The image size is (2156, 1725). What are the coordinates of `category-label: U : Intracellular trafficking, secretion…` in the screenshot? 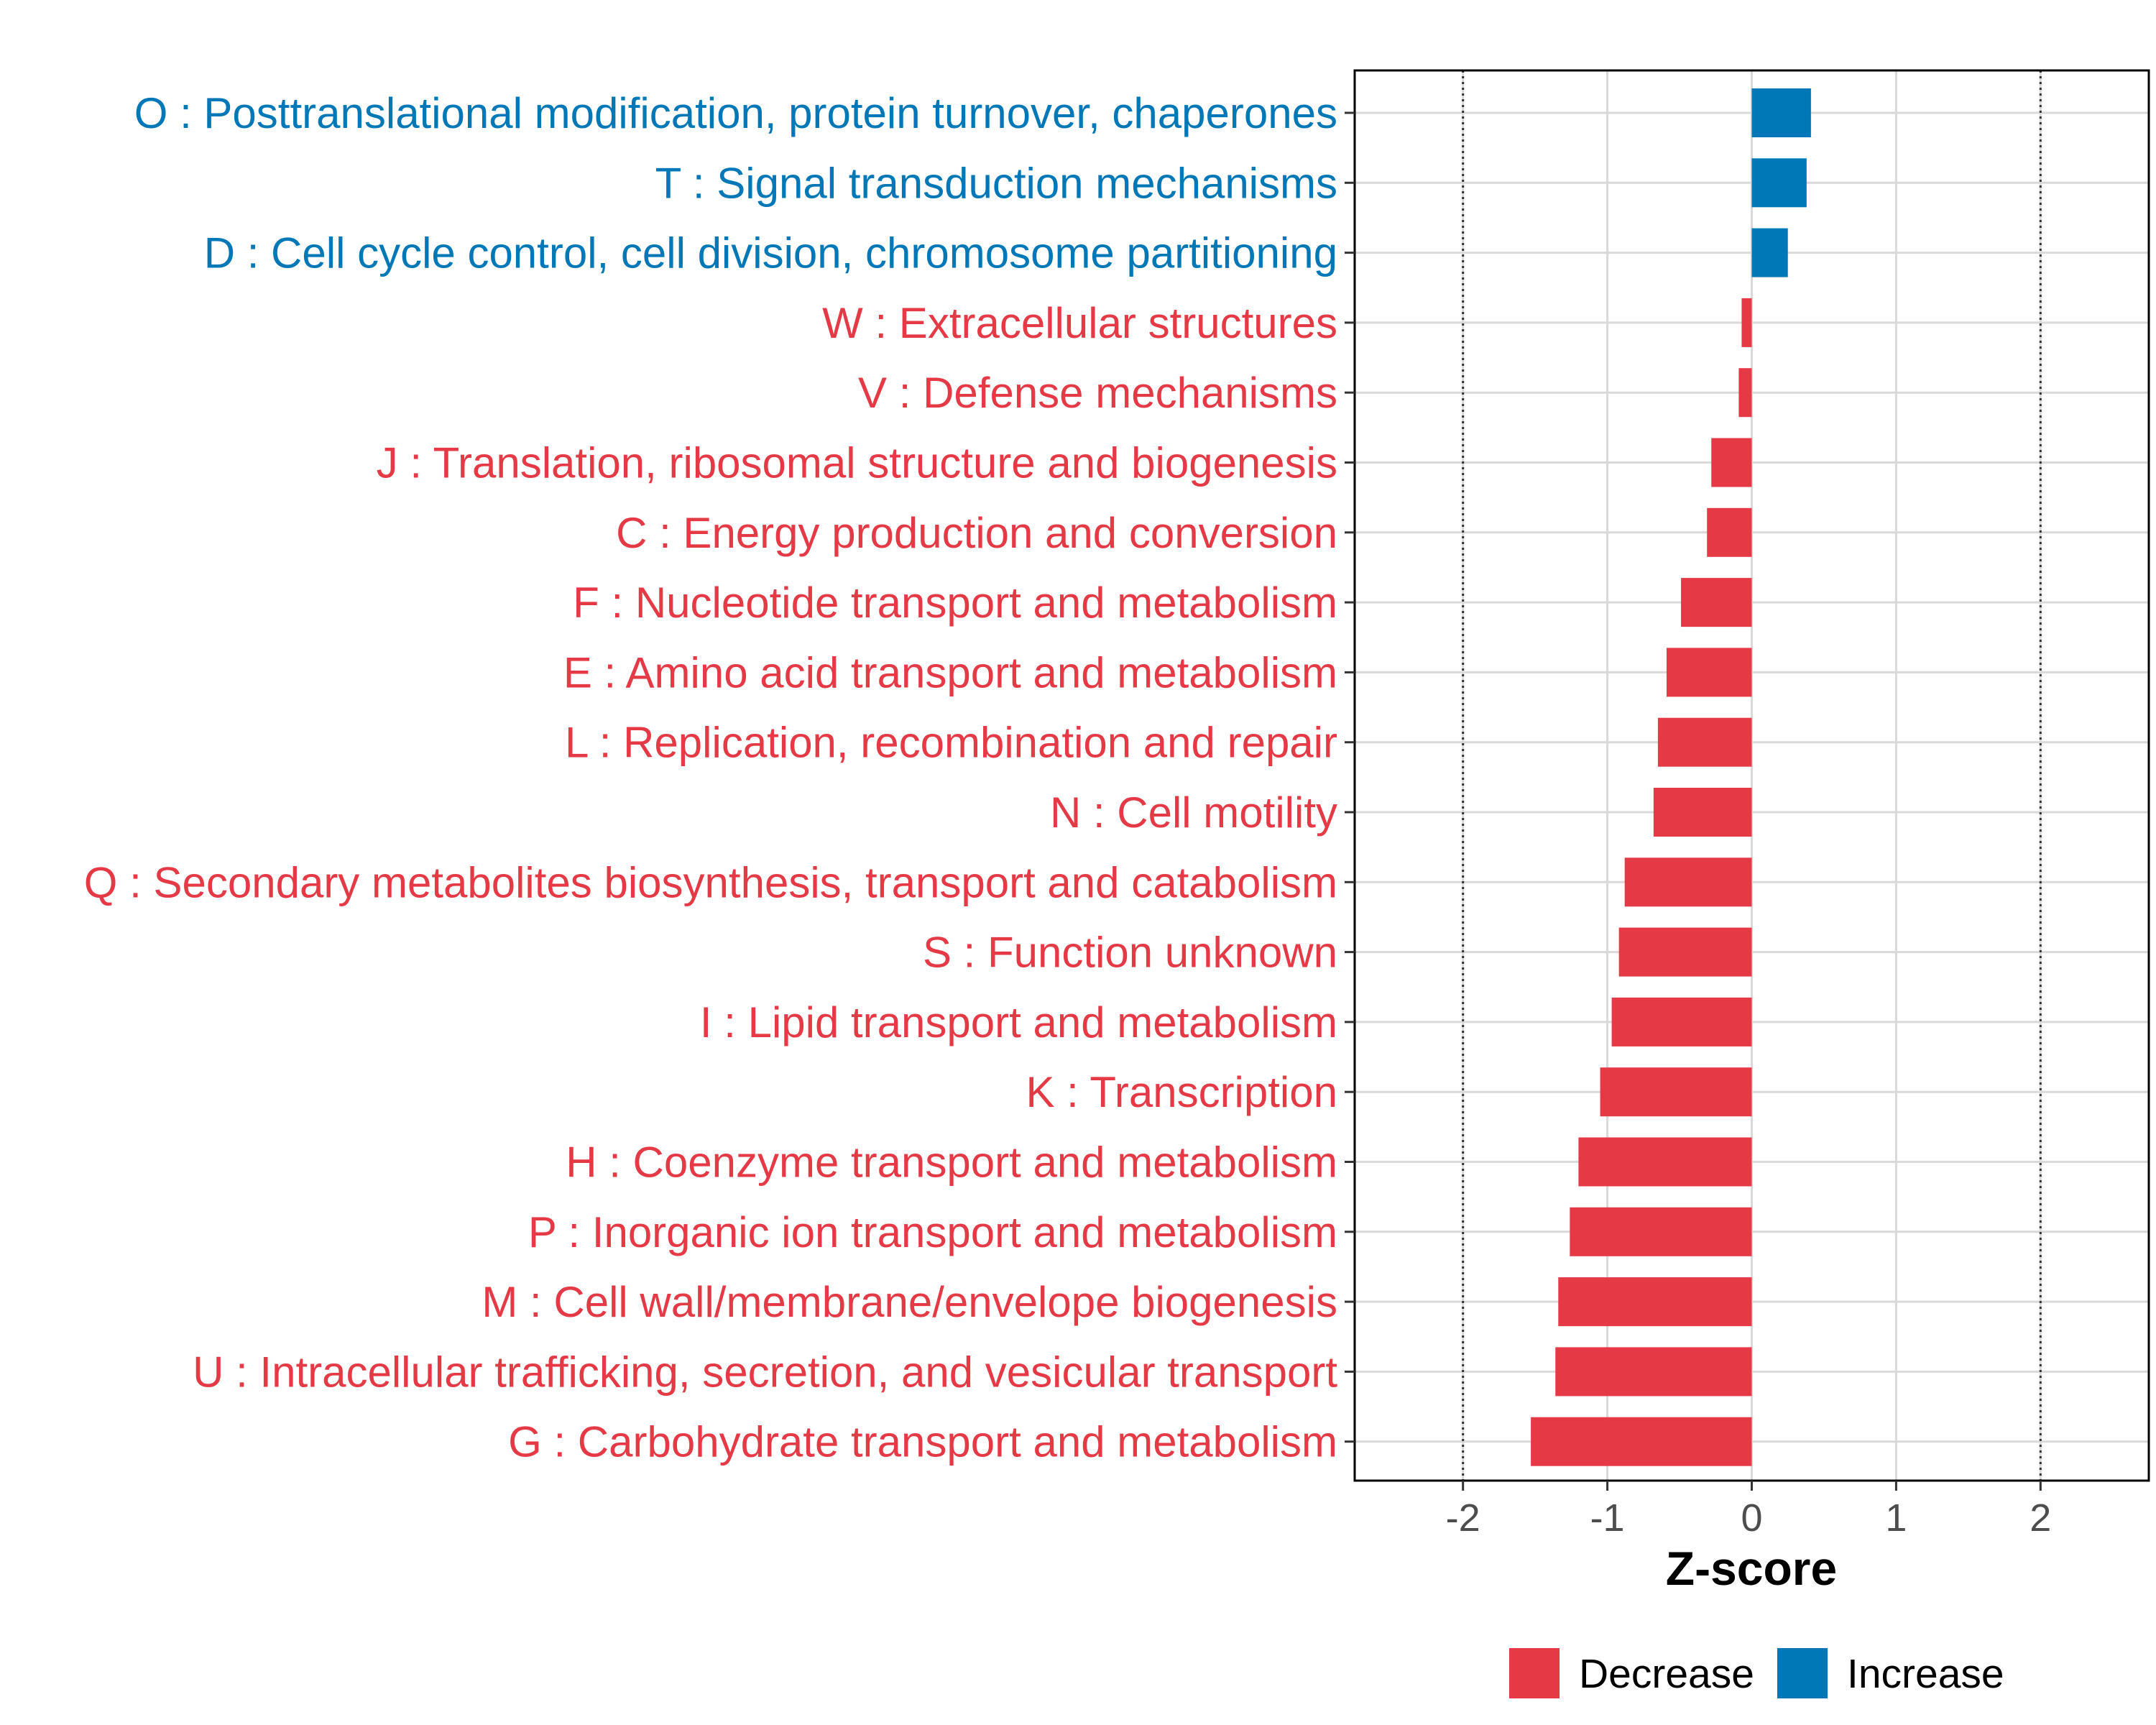 It's located at (765, 1372).